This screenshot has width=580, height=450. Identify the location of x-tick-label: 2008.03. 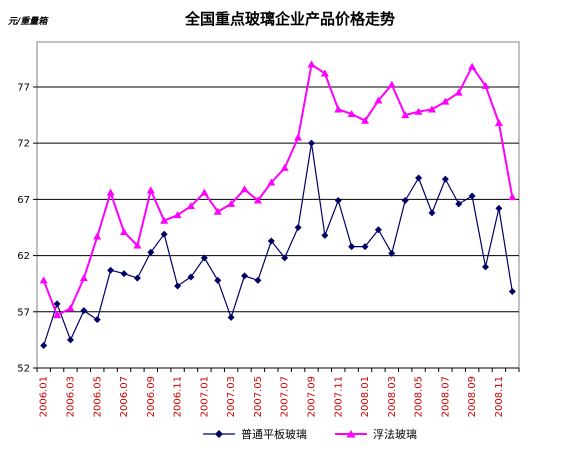
(392, 396).